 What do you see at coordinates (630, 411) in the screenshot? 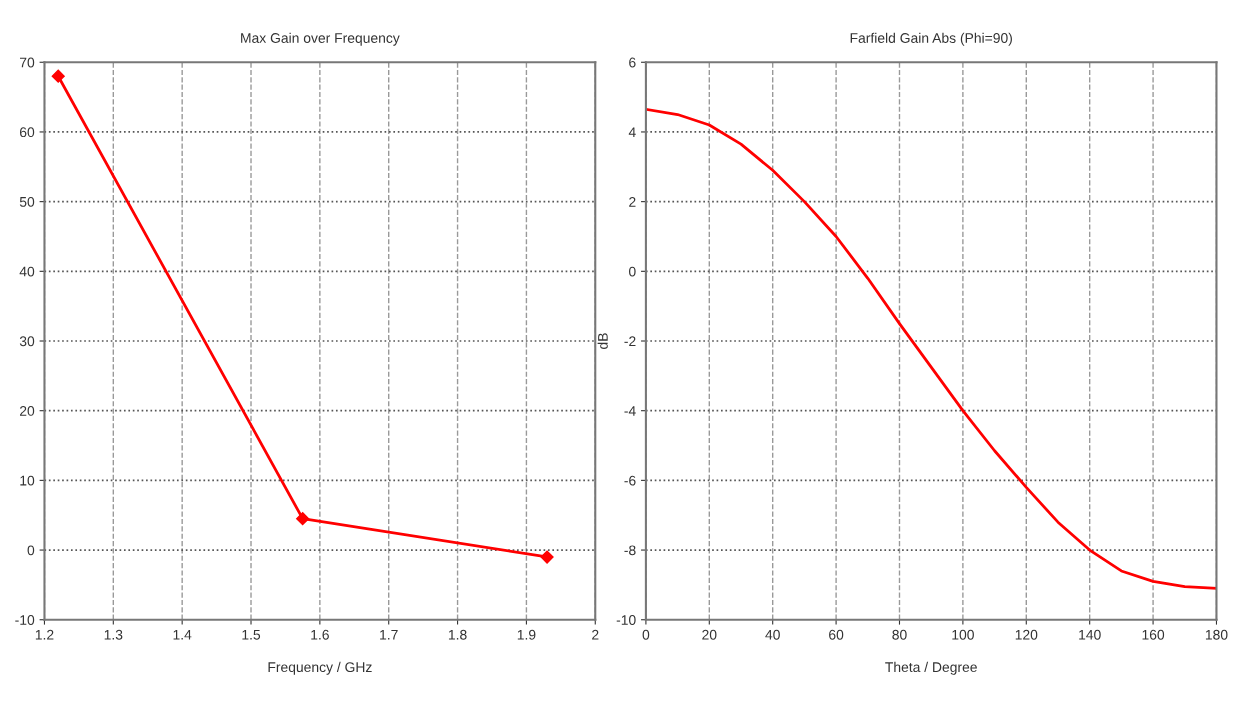
I see `y-tick-label: -4` at bounding box center [630, 411].